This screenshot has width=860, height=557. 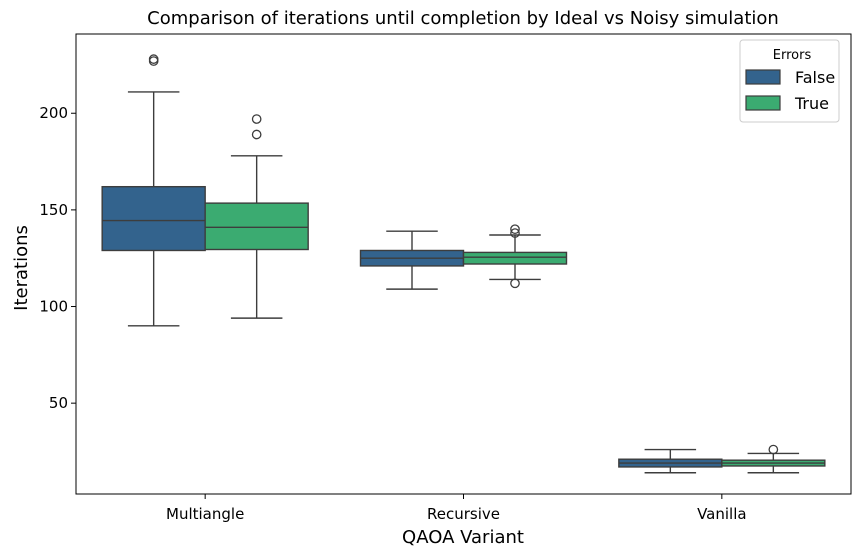 I want to click on y-tick-label: 150, so click(x=53, y=210).